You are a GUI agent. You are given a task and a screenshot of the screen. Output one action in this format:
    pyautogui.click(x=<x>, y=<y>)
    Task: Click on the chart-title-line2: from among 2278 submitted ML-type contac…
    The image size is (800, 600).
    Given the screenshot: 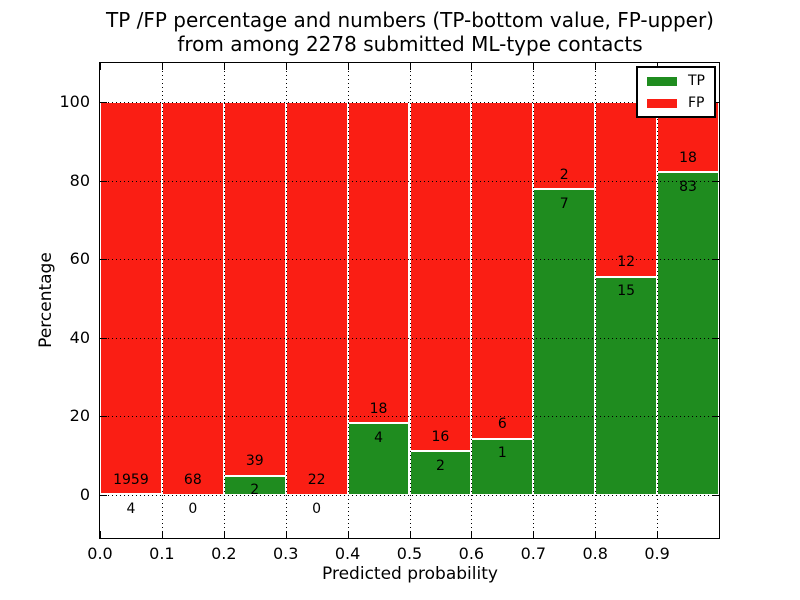 What is the action you would take?
    pyautogui.click(x=410, y=44)
    